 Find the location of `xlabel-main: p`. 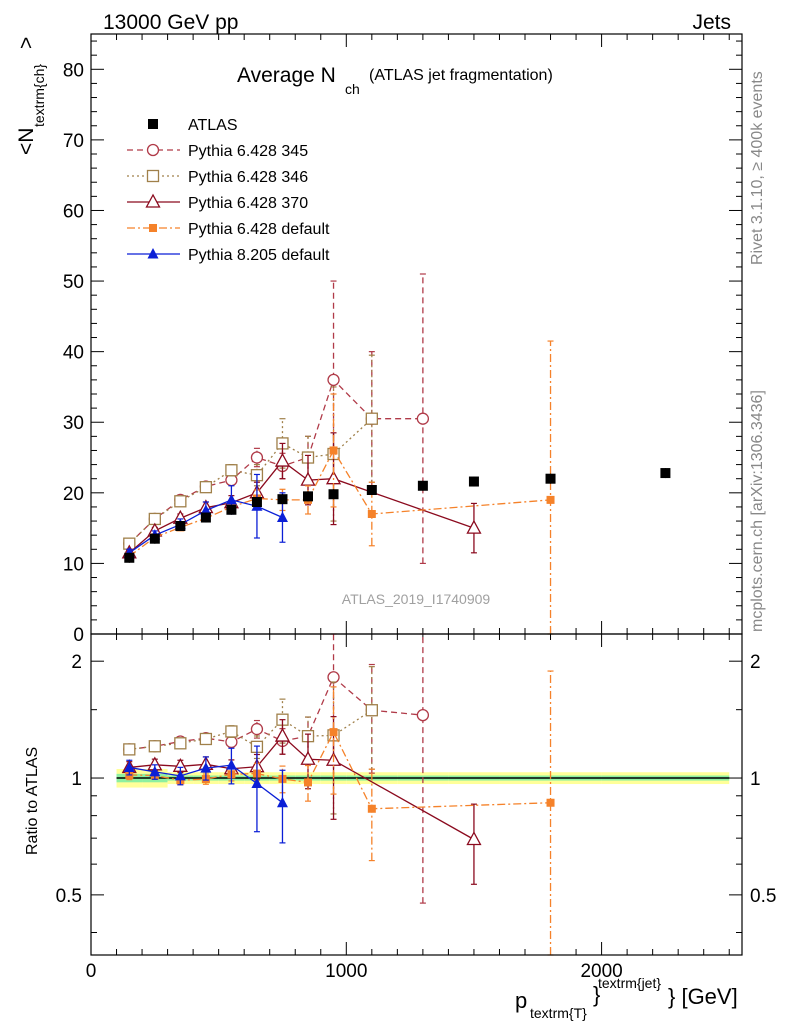

xlabel-main: p is located at coordinates (521, 1000).